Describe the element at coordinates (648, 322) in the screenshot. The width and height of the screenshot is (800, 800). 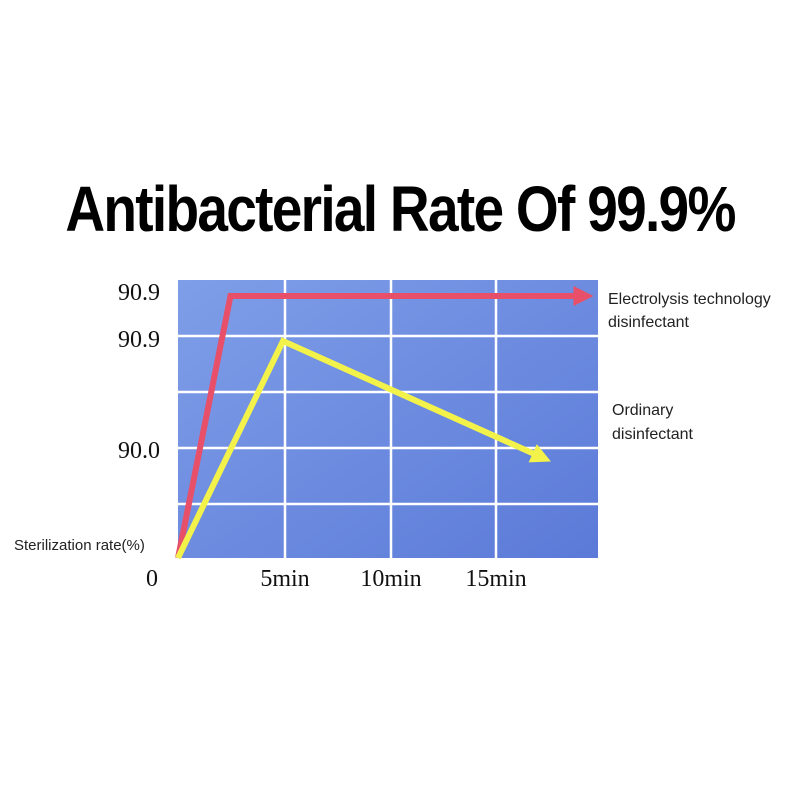
I see `legend-electrolysis-line2: disinfectant` at that location.